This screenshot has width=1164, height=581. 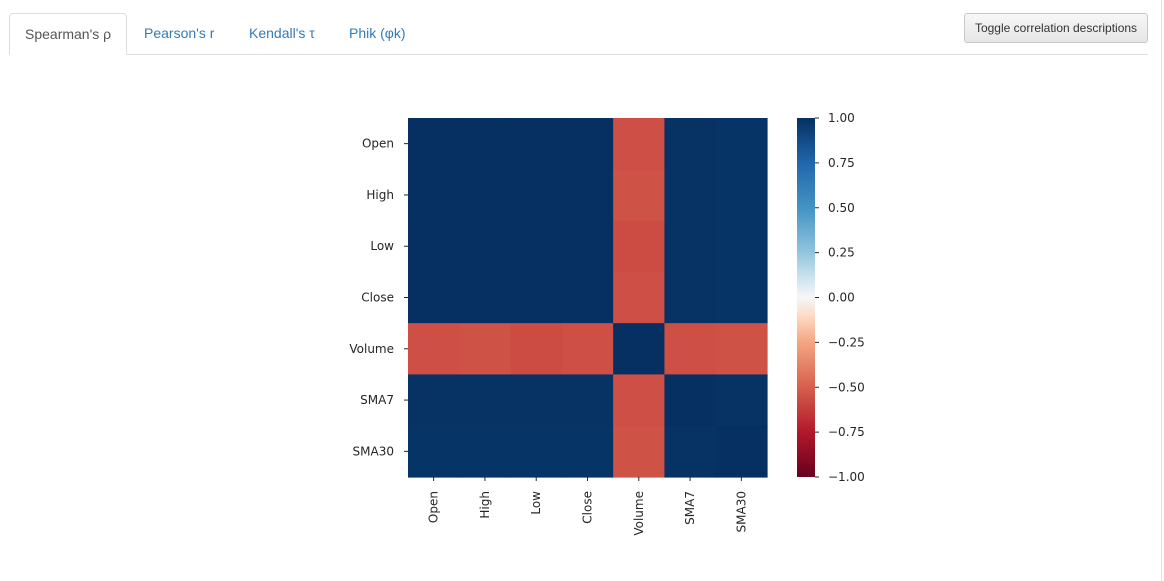 I want to click on heatmap-cell-sma30-open, so click(x=434, y=451).